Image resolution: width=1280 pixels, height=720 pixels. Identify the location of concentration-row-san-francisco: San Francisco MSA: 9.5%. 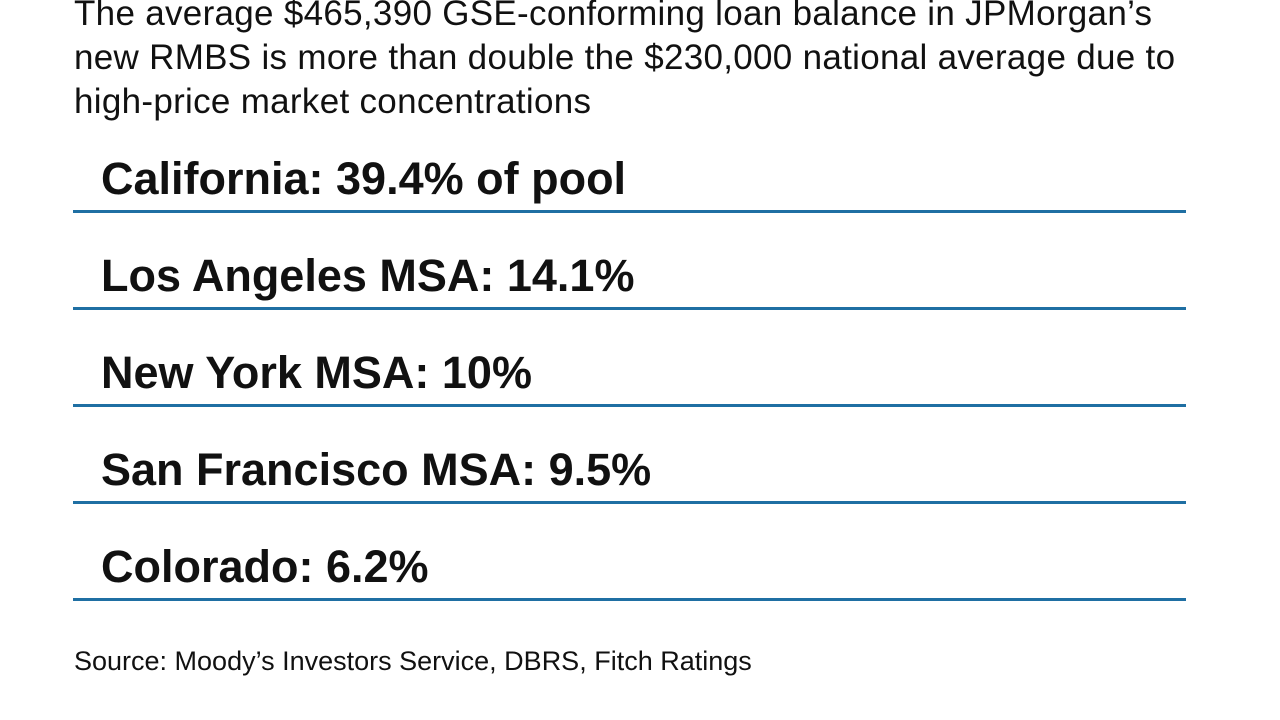
(629, 479).